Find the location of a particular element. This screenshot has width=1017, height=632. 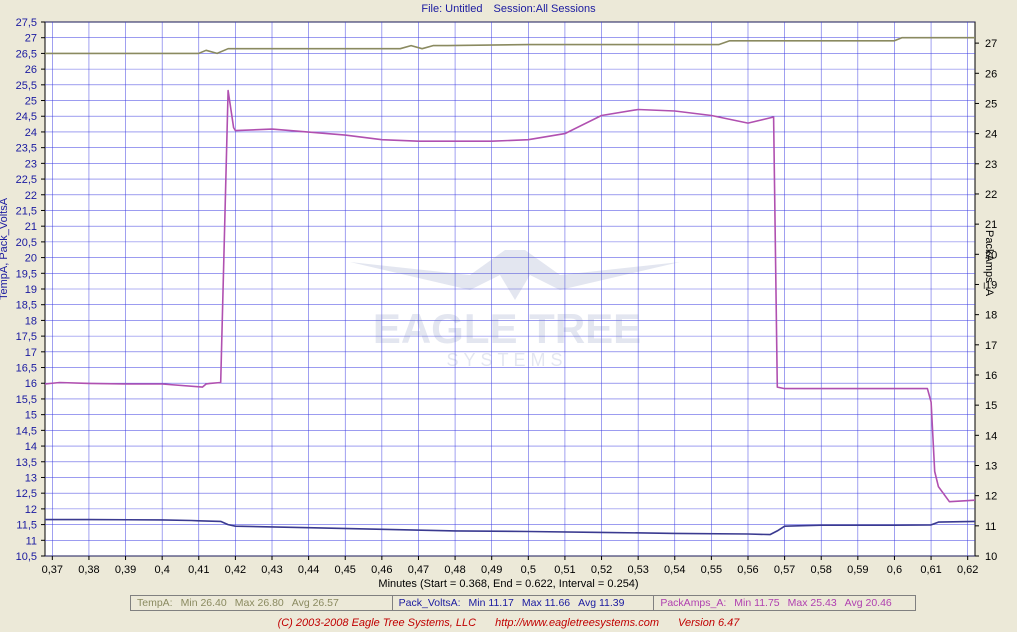

legend-max: Max 26.80 is located at coordinates (259, 603).